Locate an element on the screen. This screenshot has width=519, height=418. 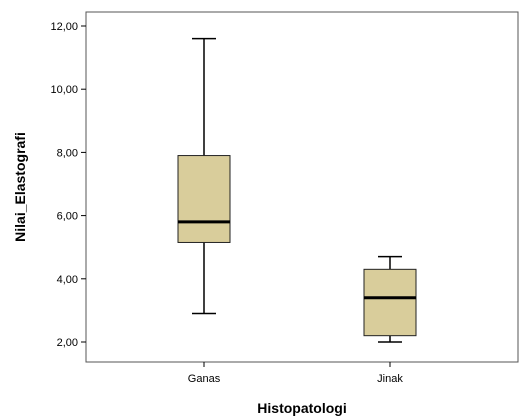
box-ganas is located at coordinates (204, 176).